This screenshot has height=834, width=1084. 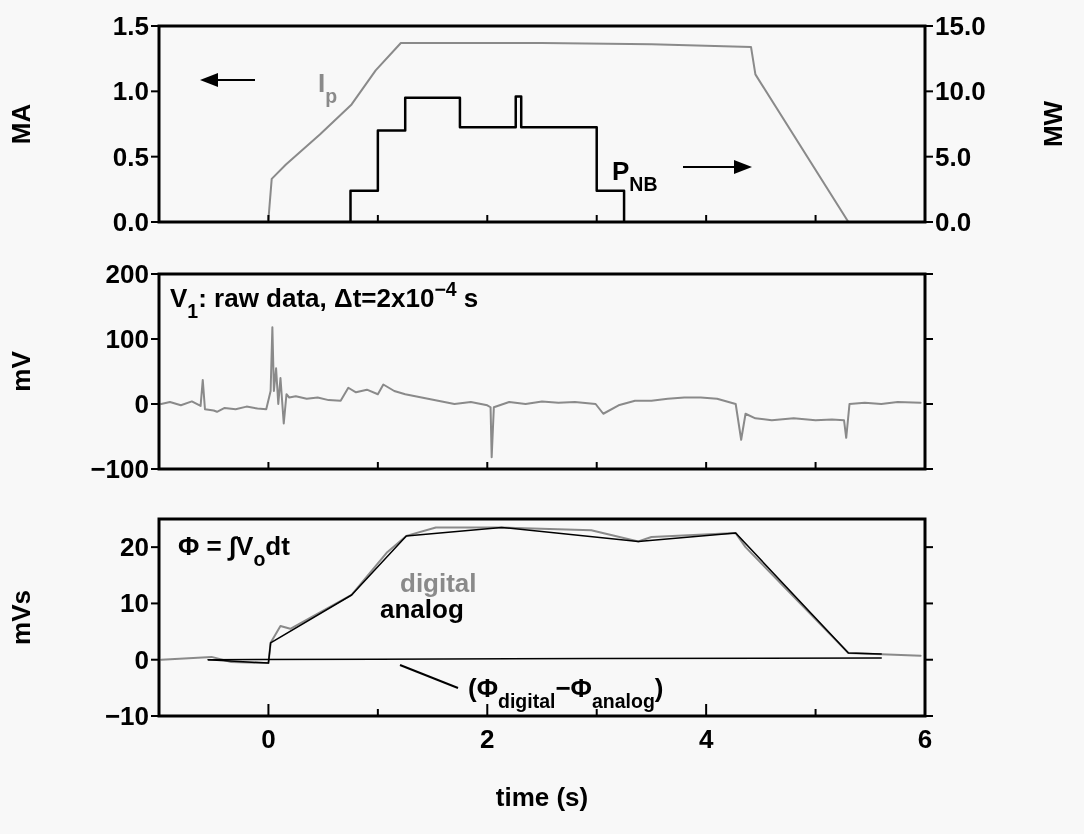 I want to click on x-tick-label: 2, so click(x=487, y=739).